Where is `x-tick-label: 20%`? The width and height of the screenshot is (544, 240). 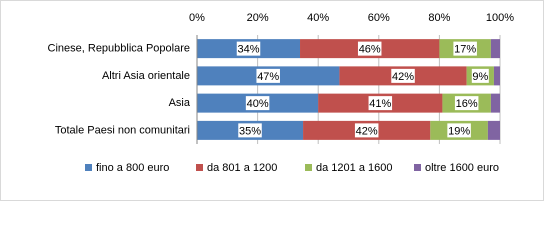
x-tick-label: 20% is located at coordinates (258, 18).